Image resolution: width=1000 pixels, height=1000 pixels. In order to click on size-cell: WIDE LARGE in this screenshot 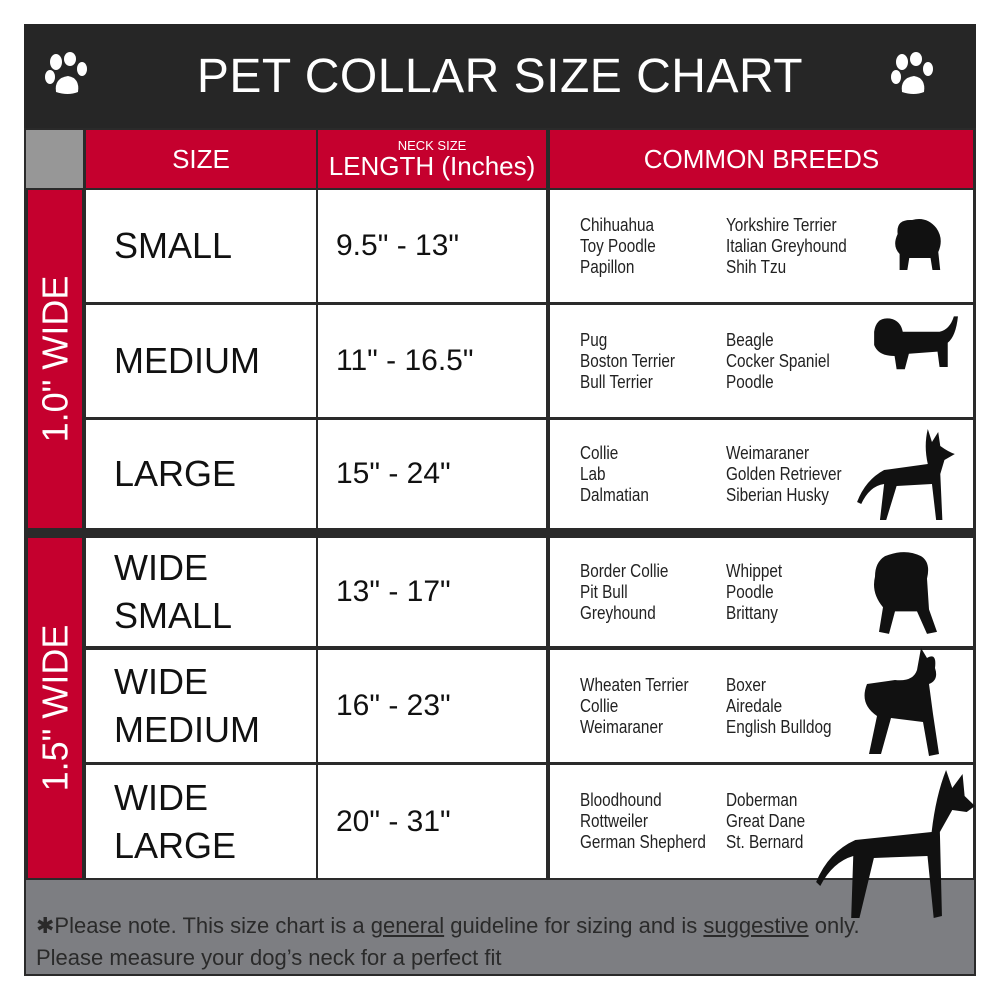, I will do `click(201, 821)`.